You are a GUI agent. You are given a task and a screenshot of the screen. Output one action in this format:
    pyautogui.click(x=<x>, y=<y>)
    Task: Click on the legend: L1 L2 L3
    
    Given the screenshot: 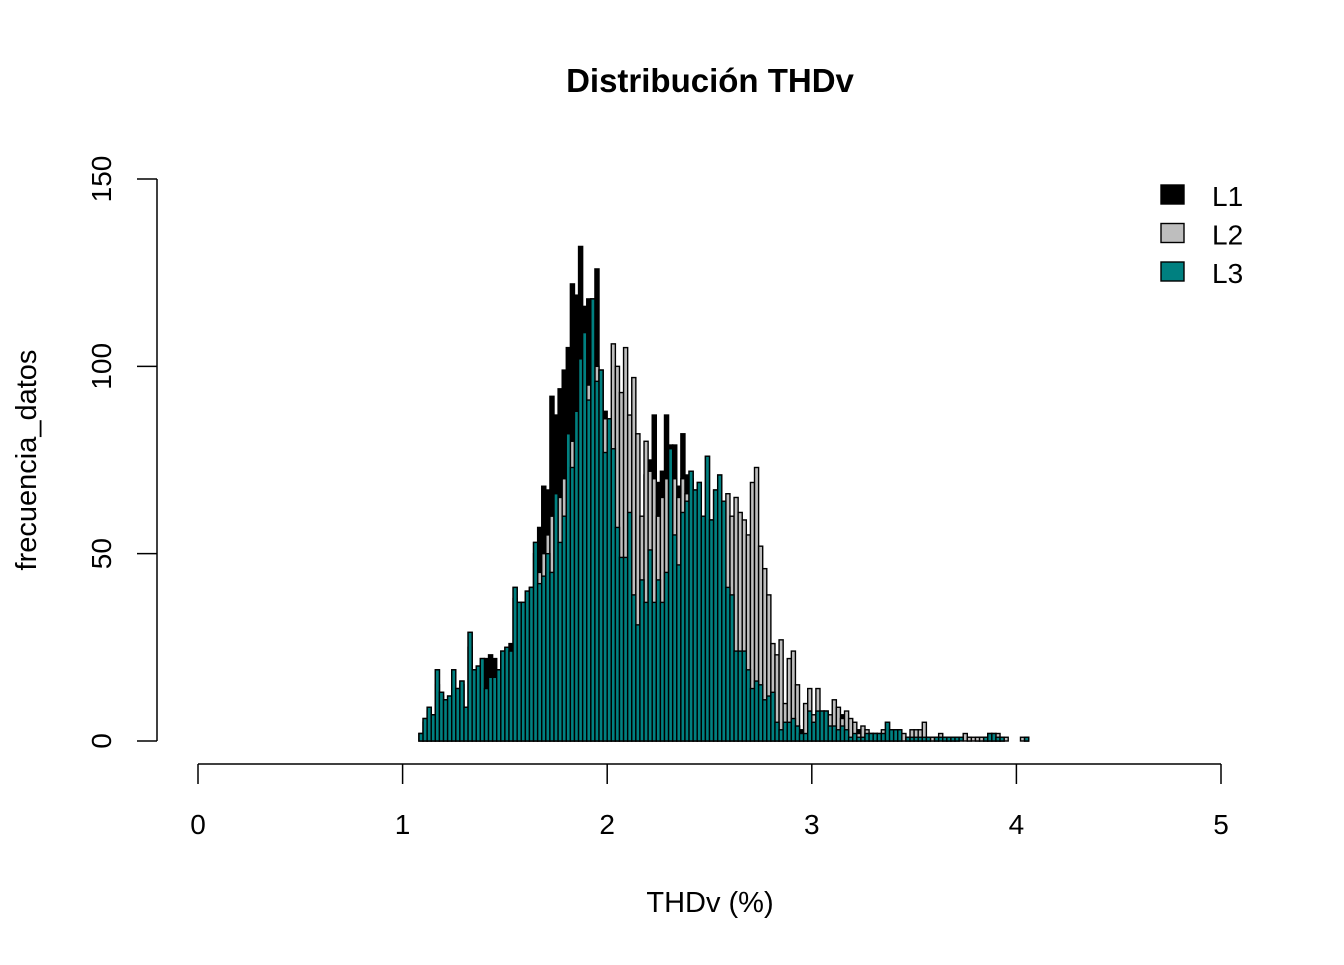 What is the action you would take?
    pyautogui.click(x=1201, y=235)
    